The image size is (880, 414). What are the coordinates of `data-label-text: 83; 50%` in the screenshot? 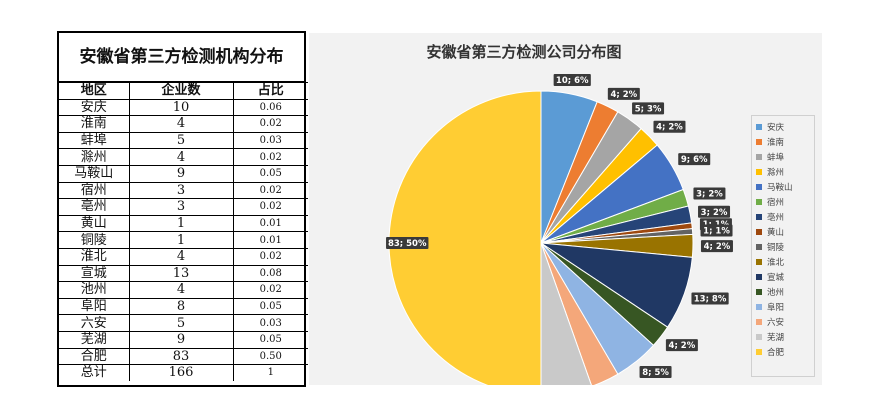 It's located at (407, 244).